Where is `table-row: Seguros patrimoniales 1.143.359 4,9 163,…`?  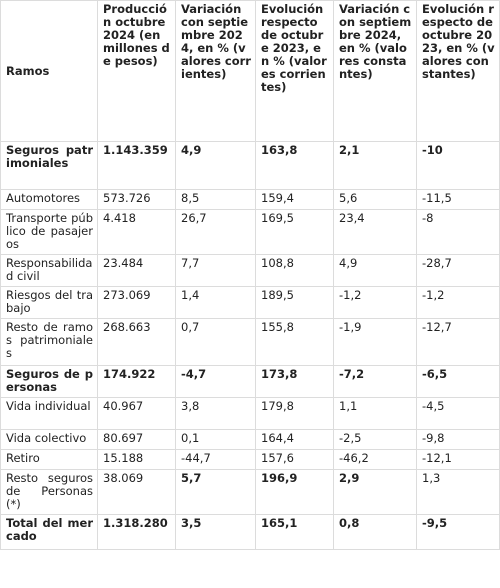 table-row: Seguros patrimoniales 1.143.359 4,9 163,… is located at coordinates (250, 165).